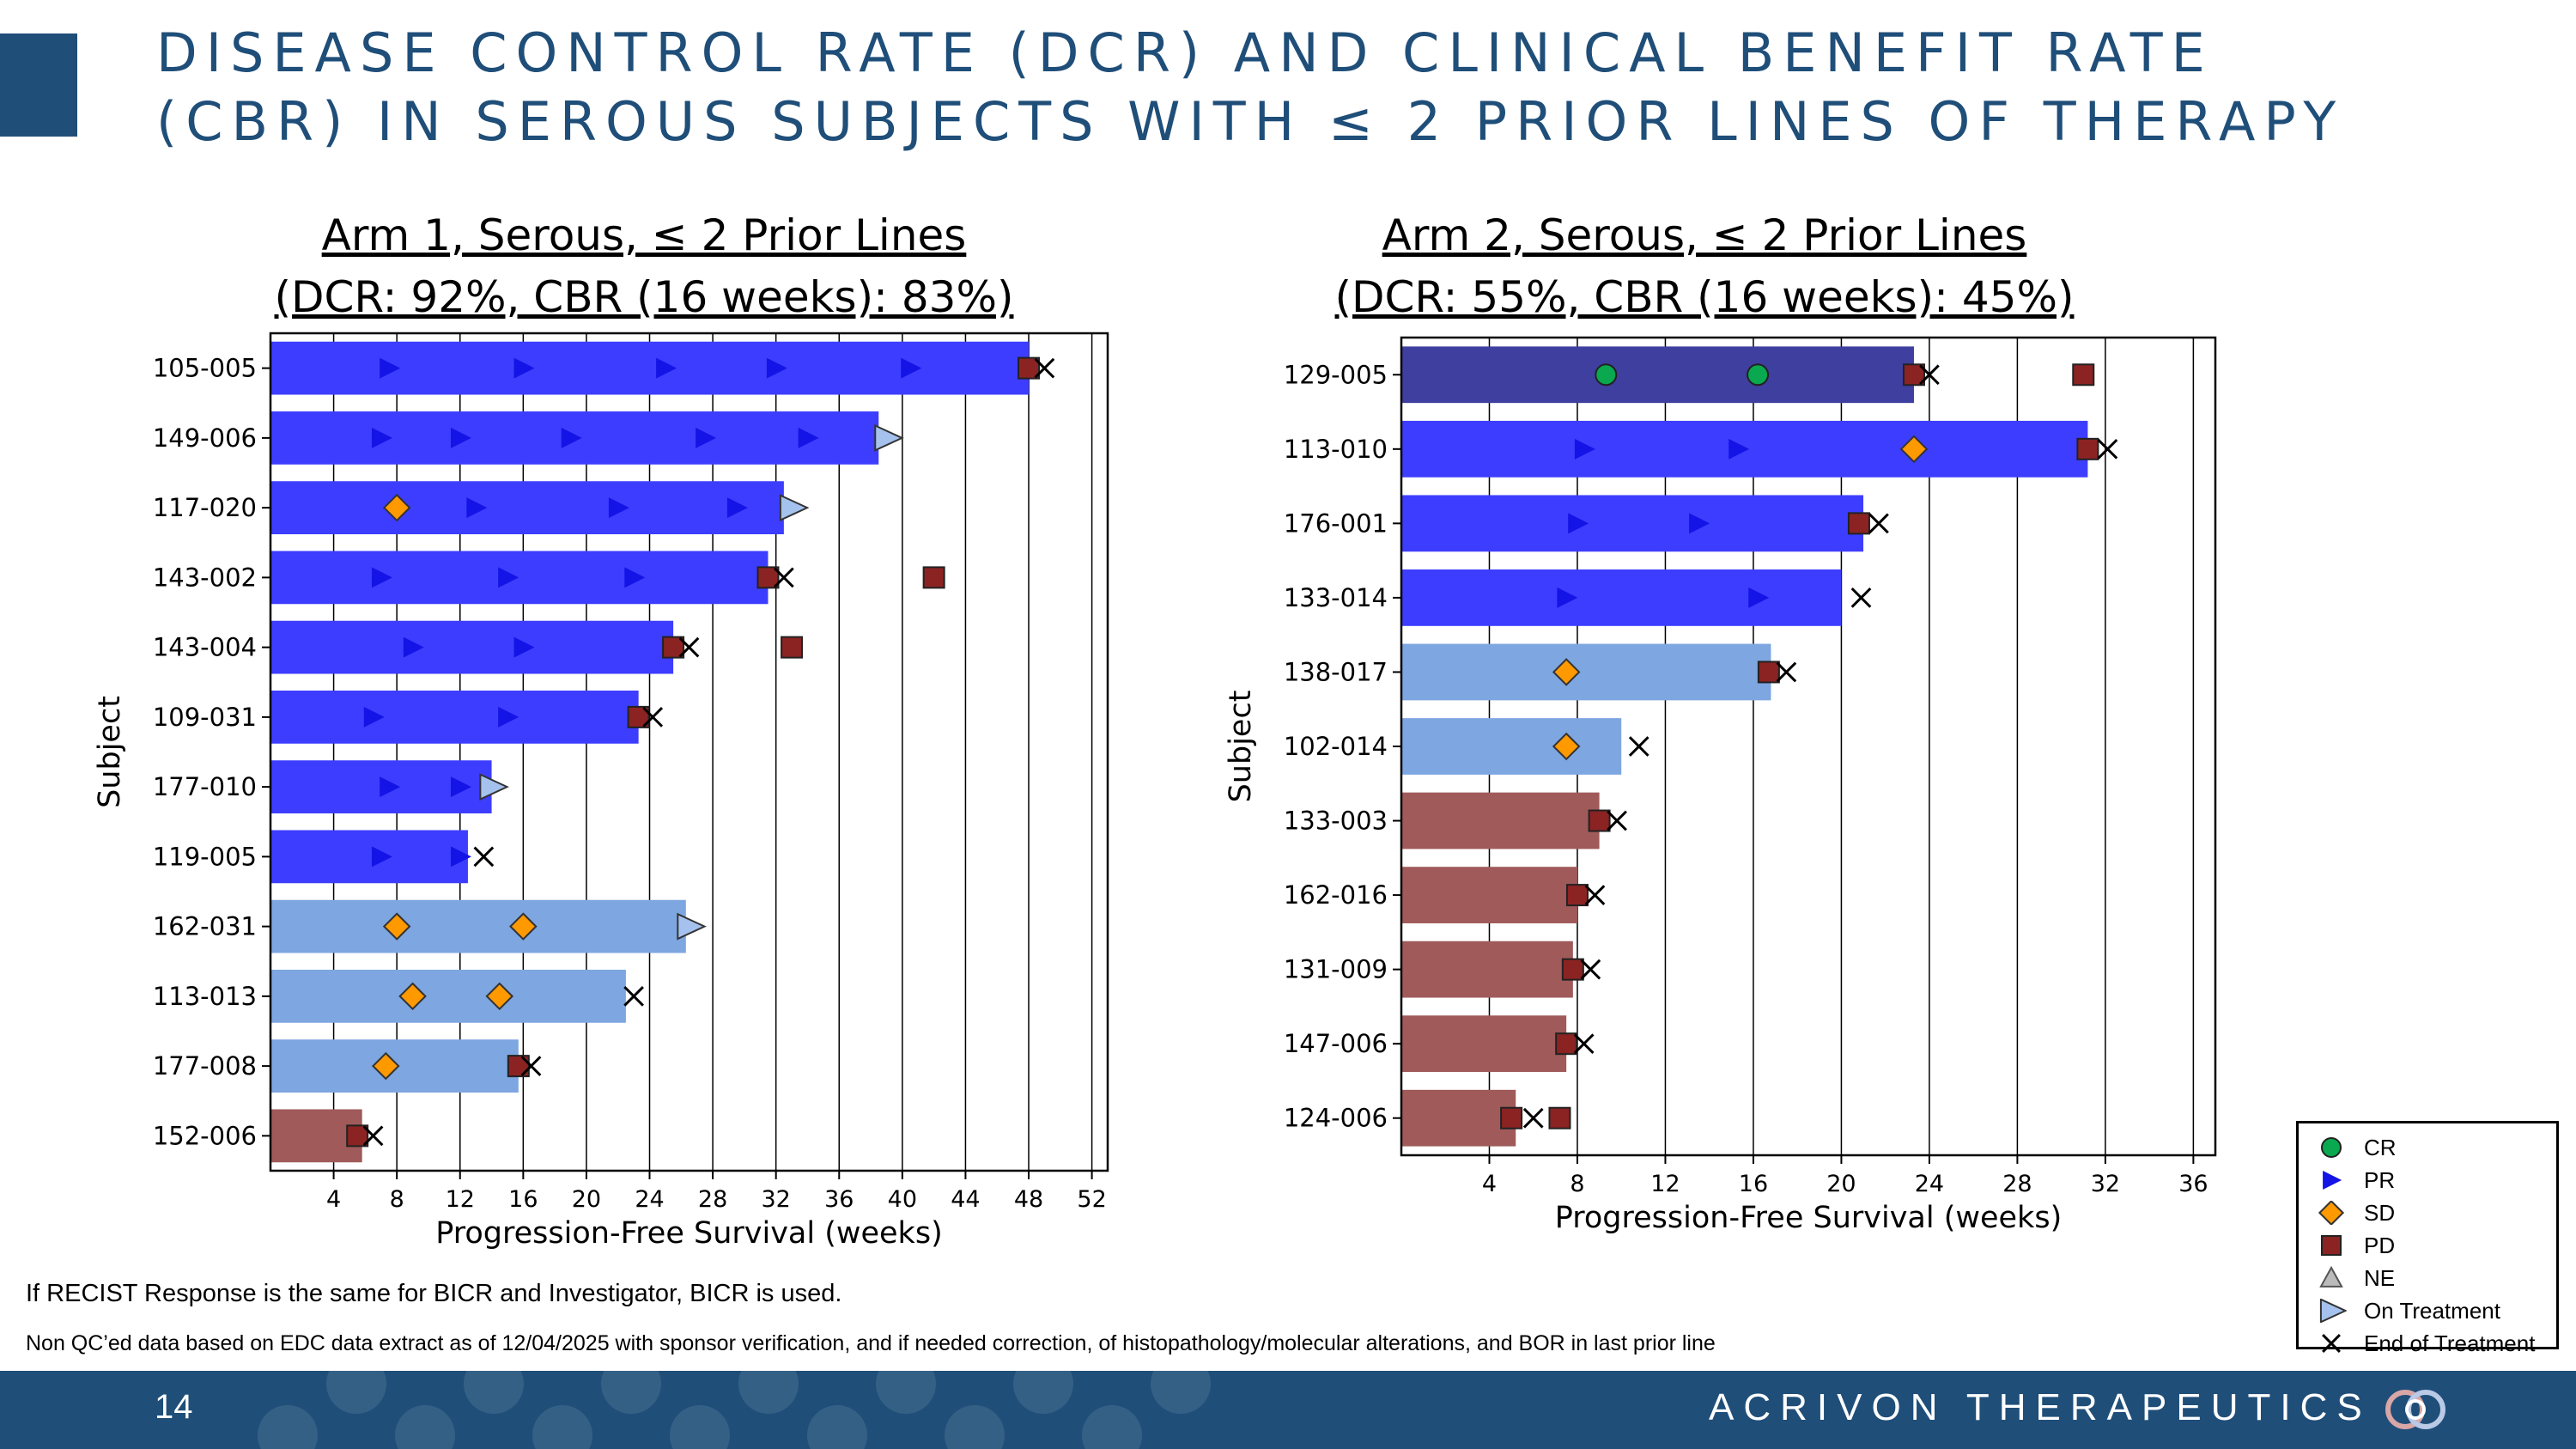  What do you see at coordinates (2450, 1343) in the screenshot?
I see `legend-label: End of Treatment` at bounding box center [2450, 1343].